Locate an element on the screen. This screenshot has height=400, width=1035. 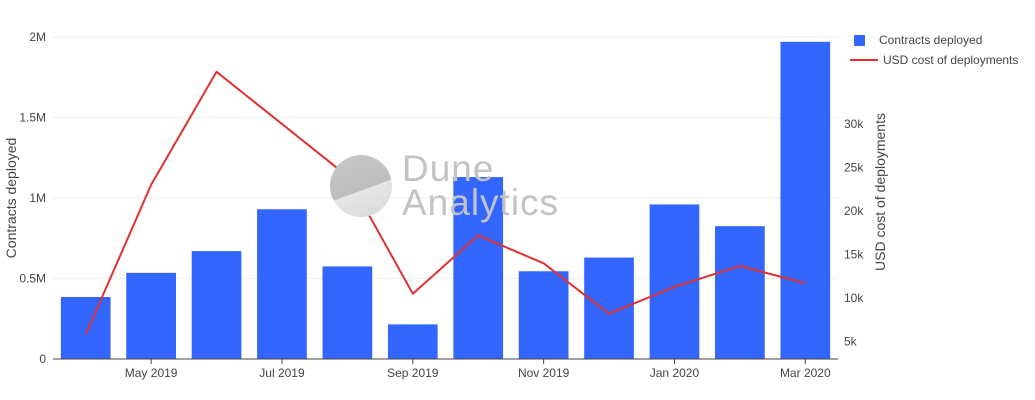
right-tick-label: 5k is located at coordinates (851, 342).